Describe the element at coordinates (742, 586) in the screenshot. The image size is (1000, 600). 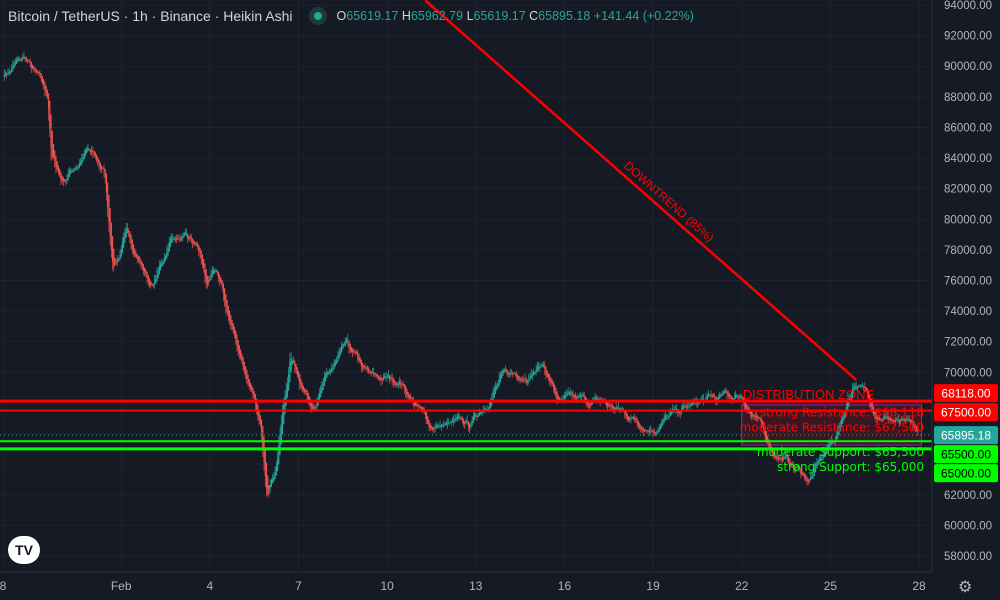
I see `time-tick-label: 22` at that location.